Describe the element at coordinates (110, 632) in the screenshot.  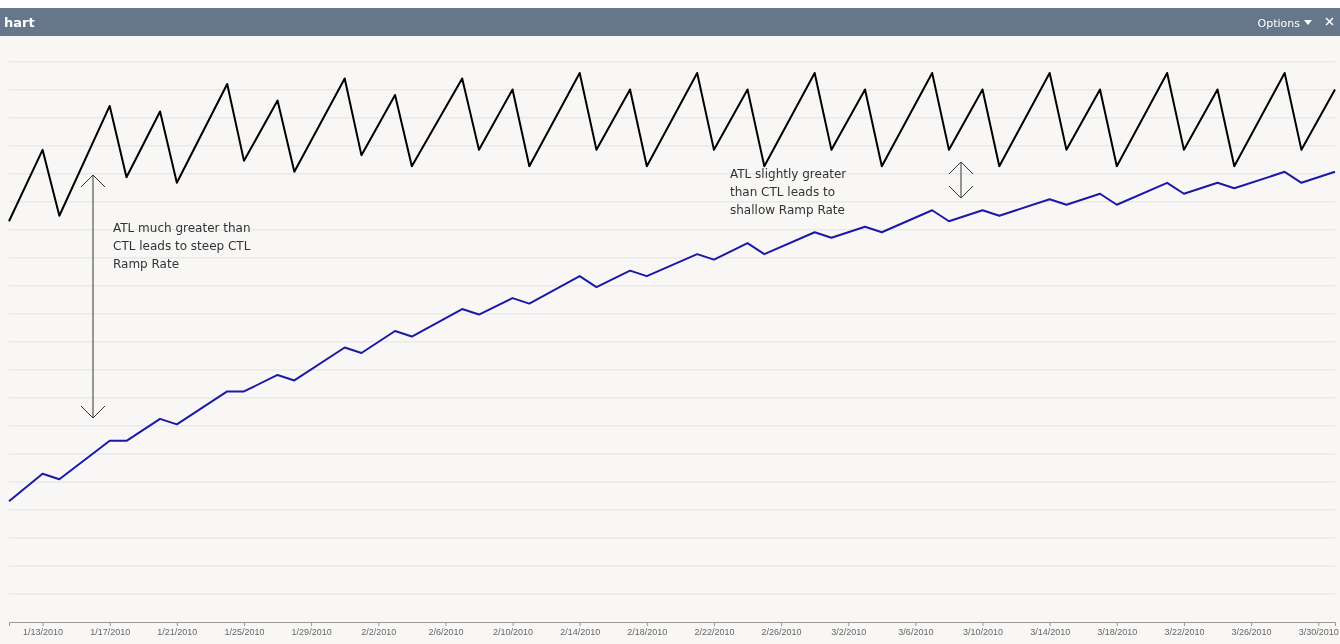
I see `x-tick-label: 1/17/2010` at that location.